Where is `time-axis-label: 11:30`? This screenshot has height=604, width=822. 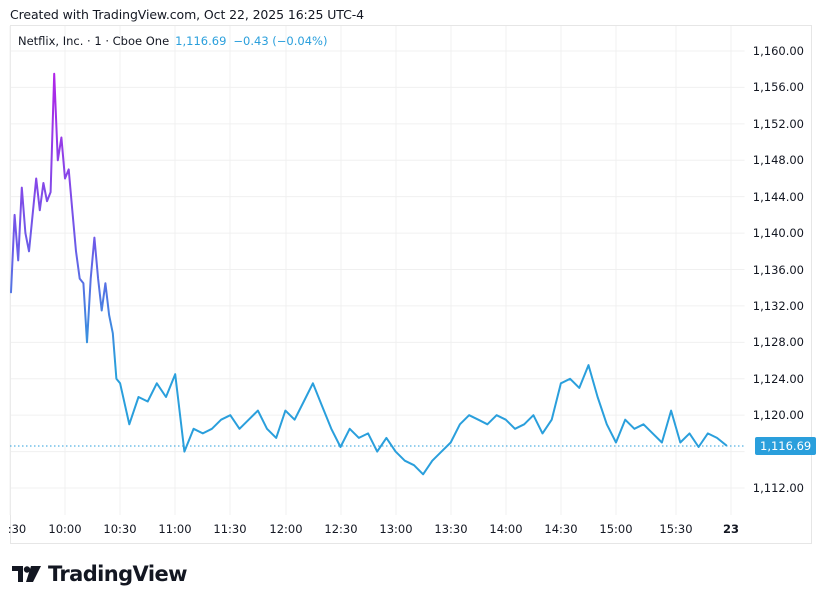
time-axis-label: 11:30 is located at coordinates (230, 529).